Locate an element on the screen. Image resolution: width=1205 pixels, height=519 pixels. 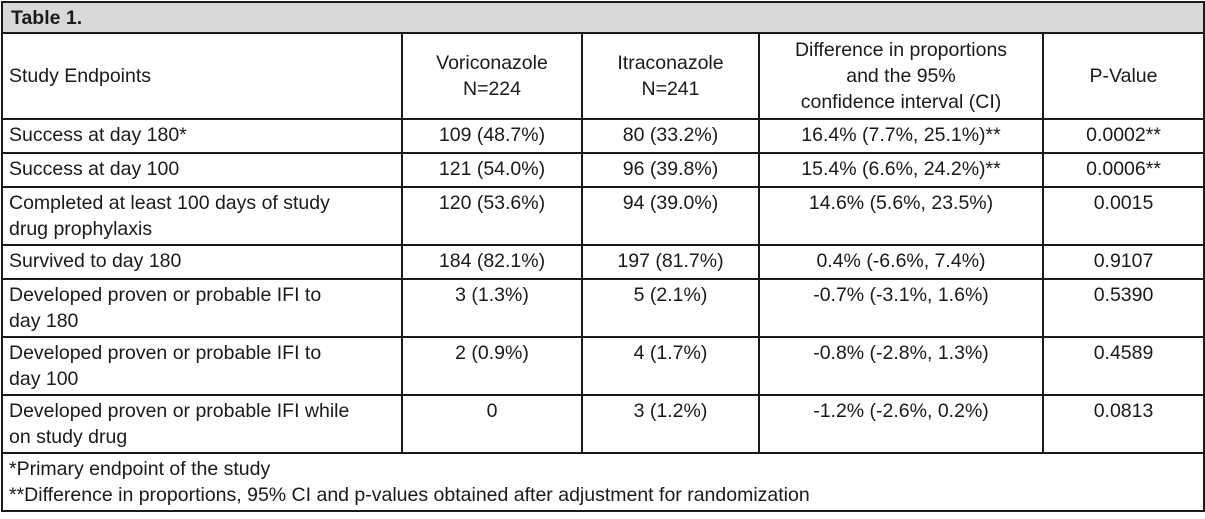
difference-cell: 14.6% (5.6%, 23.5%) is located at coordinates (901, 216).